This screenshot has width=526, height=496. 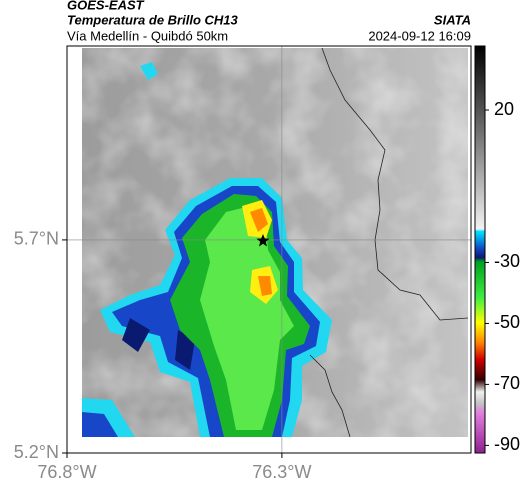 What do you see at coordinates (452, 19) in the screenshot?
I see `source: SIATA` at bounding box center [452, 19].